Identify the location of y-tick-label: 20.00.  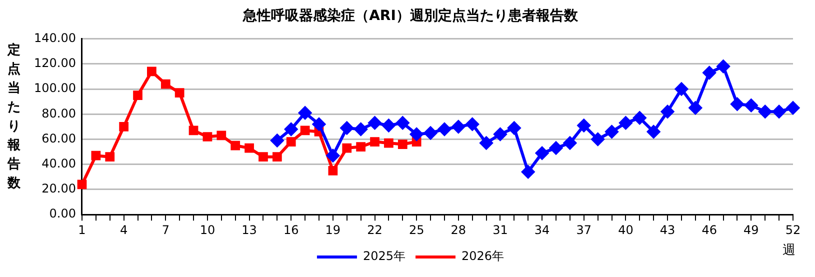
(59, 189).